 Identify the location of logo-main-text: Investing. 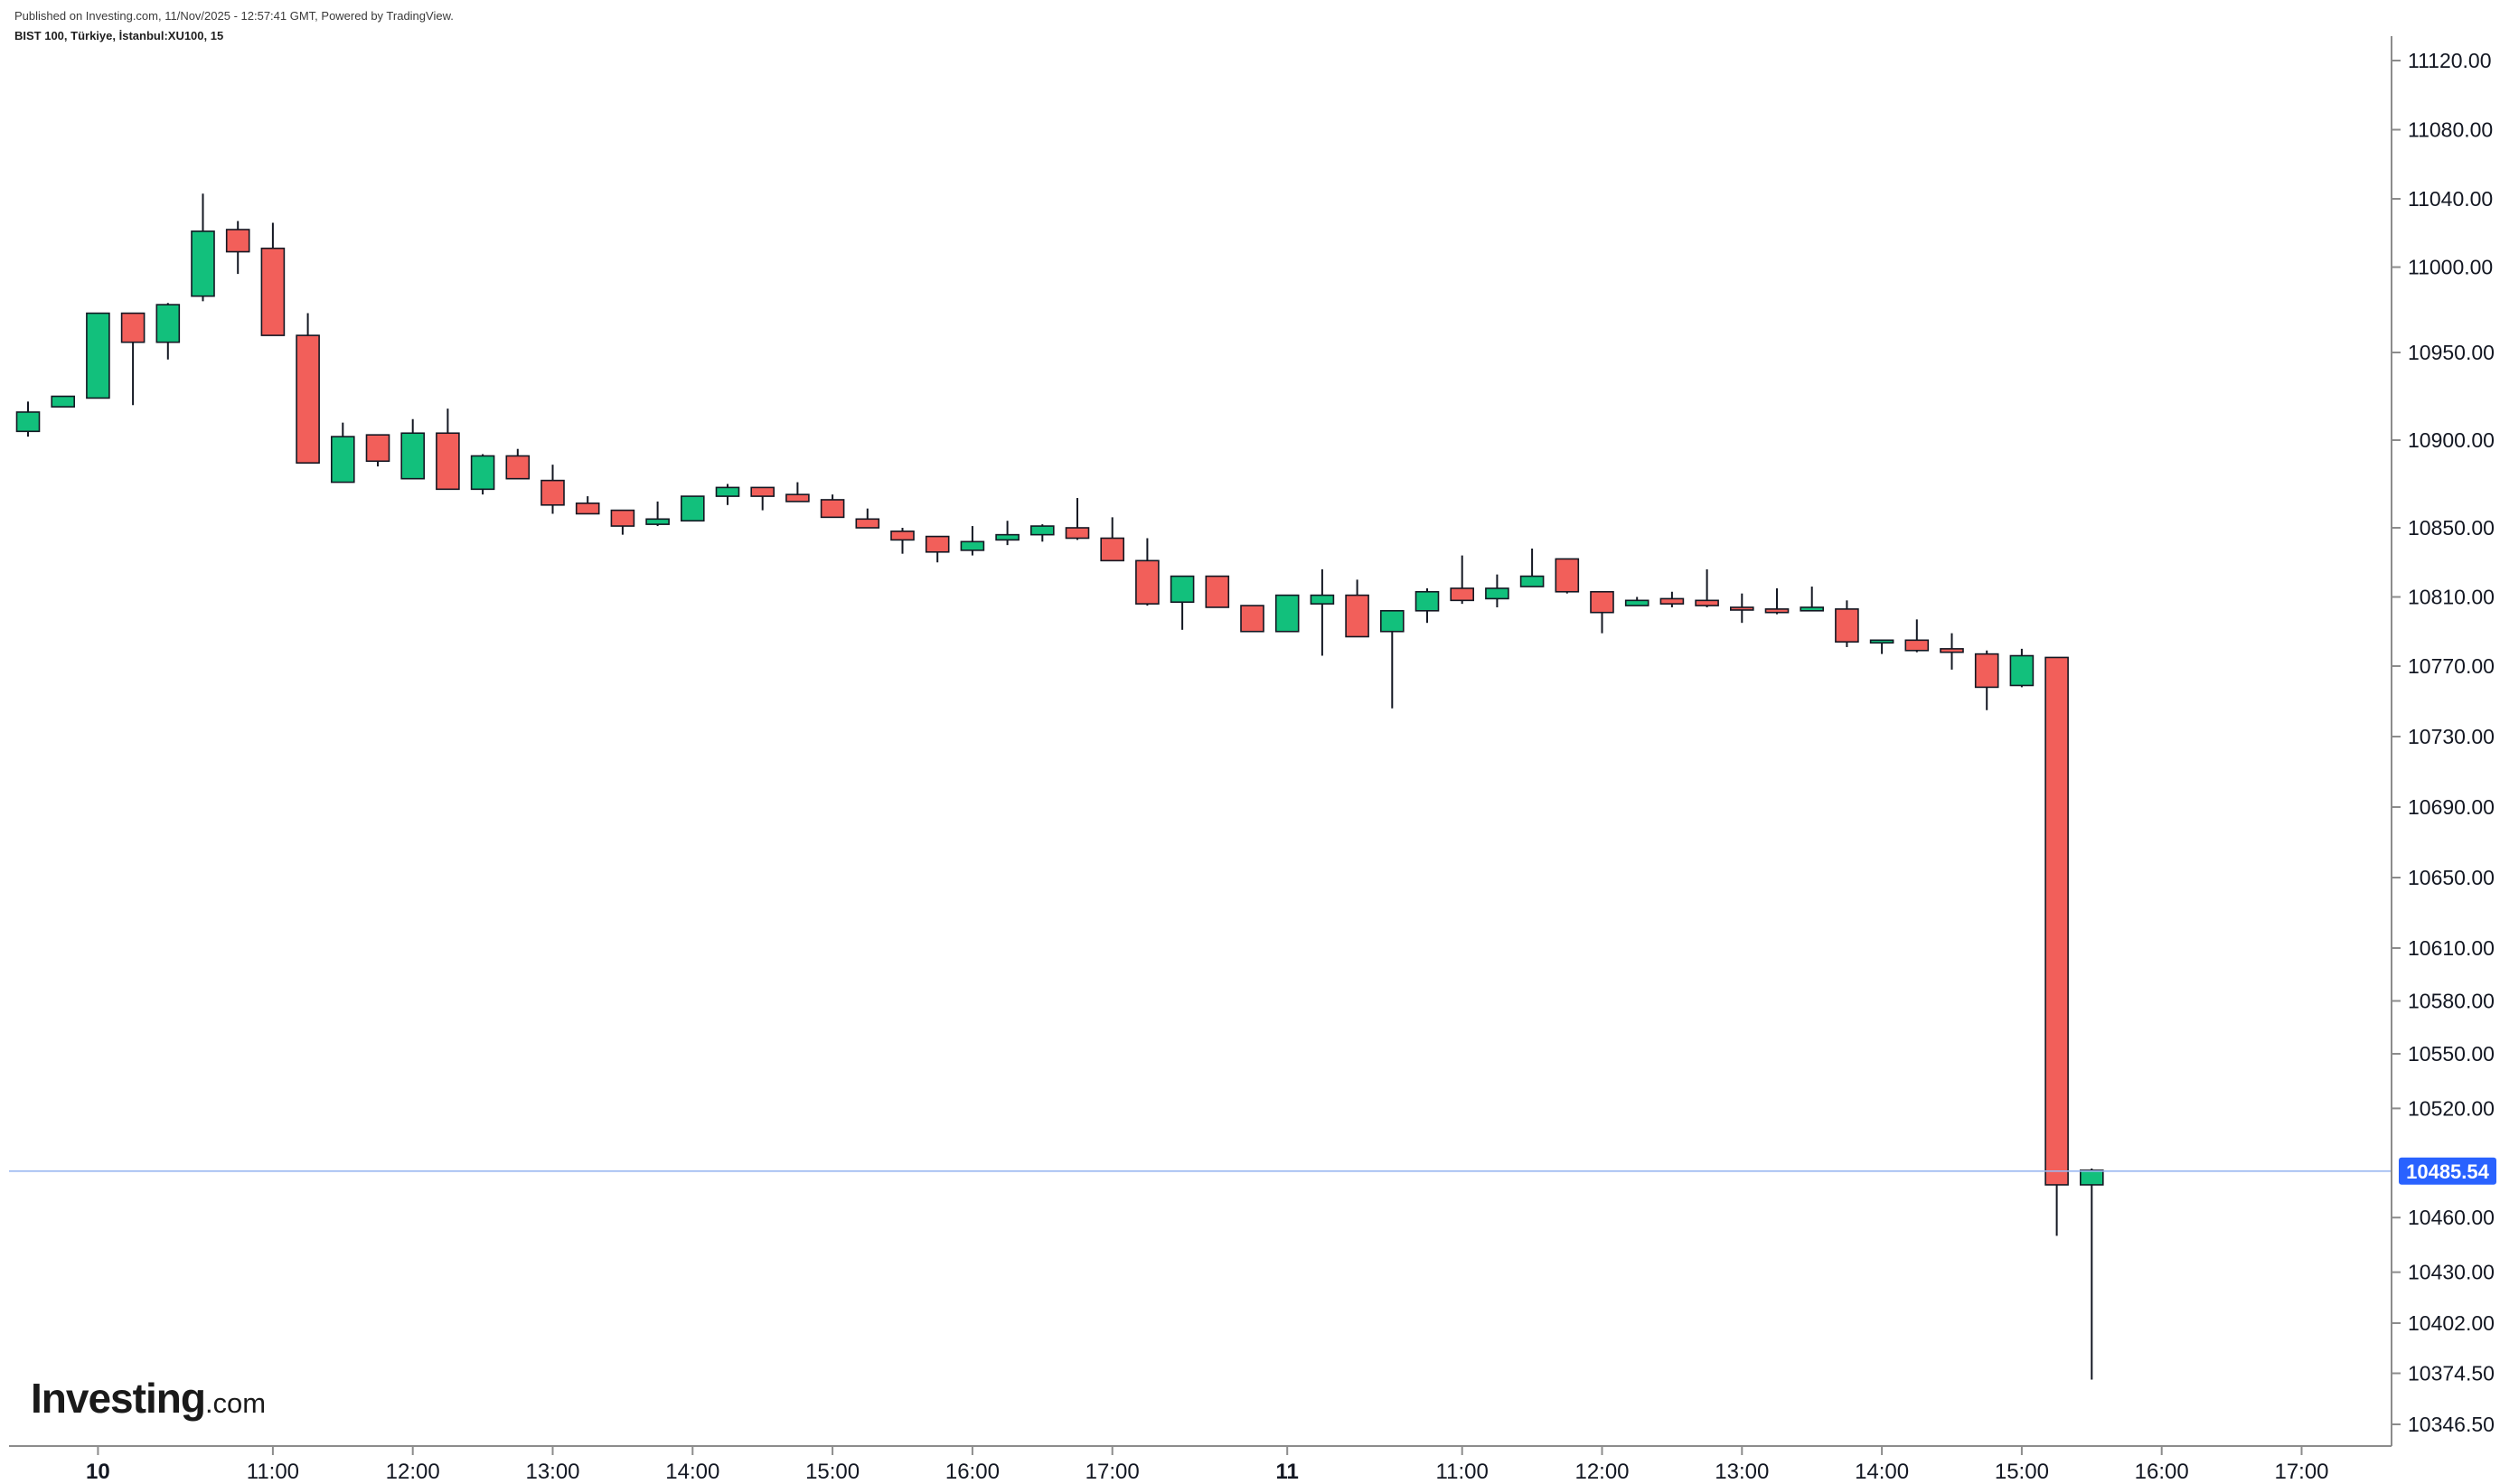
(119, 1399).